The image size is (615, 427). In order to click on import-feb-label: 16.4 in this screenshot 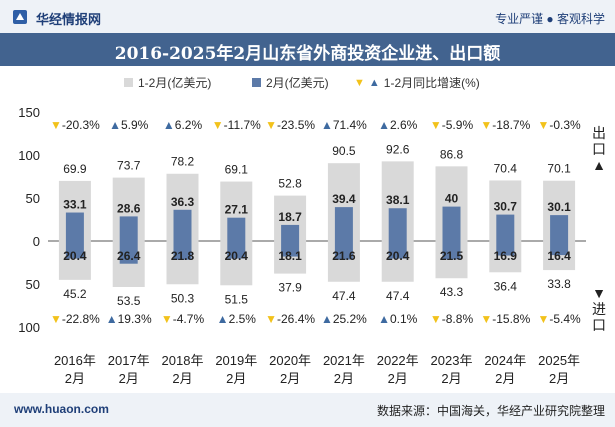, I will do `click(559, 256)`.